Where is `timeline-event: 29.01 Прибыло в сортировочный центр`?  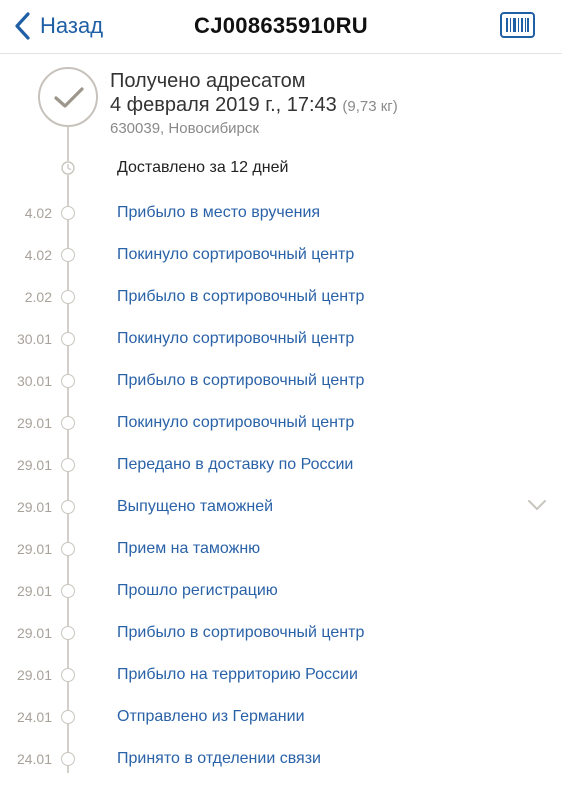 timeline-event: 29.01 Прибыло в сортировочный центр is located at coordinates (281, 644).